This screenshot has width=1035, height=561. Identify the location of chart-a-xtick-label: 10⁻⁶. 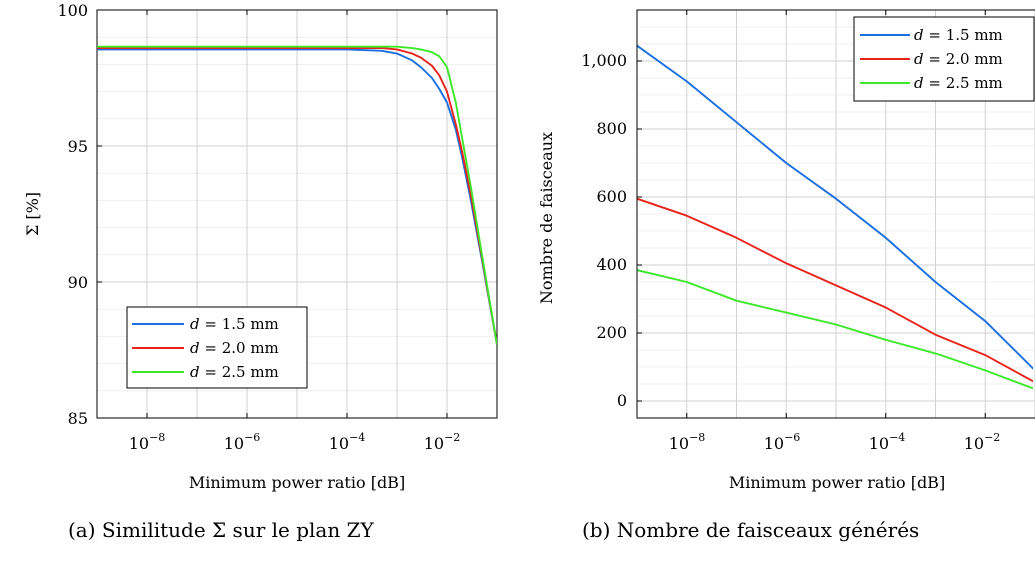
(242, 442).